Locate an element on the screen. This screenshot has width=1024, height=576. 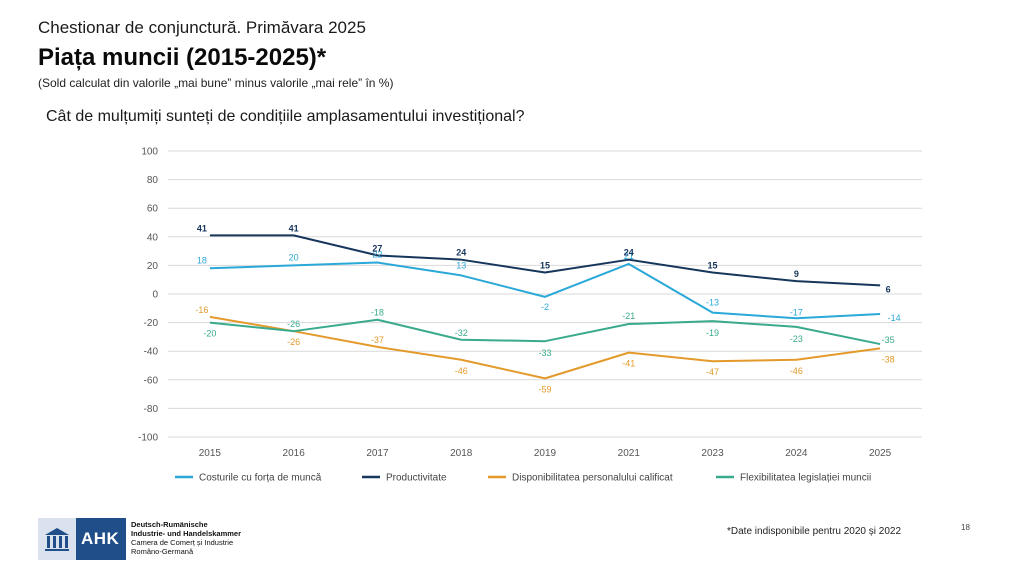
y-tick-label: 80 is located at coordinates (153, 180).